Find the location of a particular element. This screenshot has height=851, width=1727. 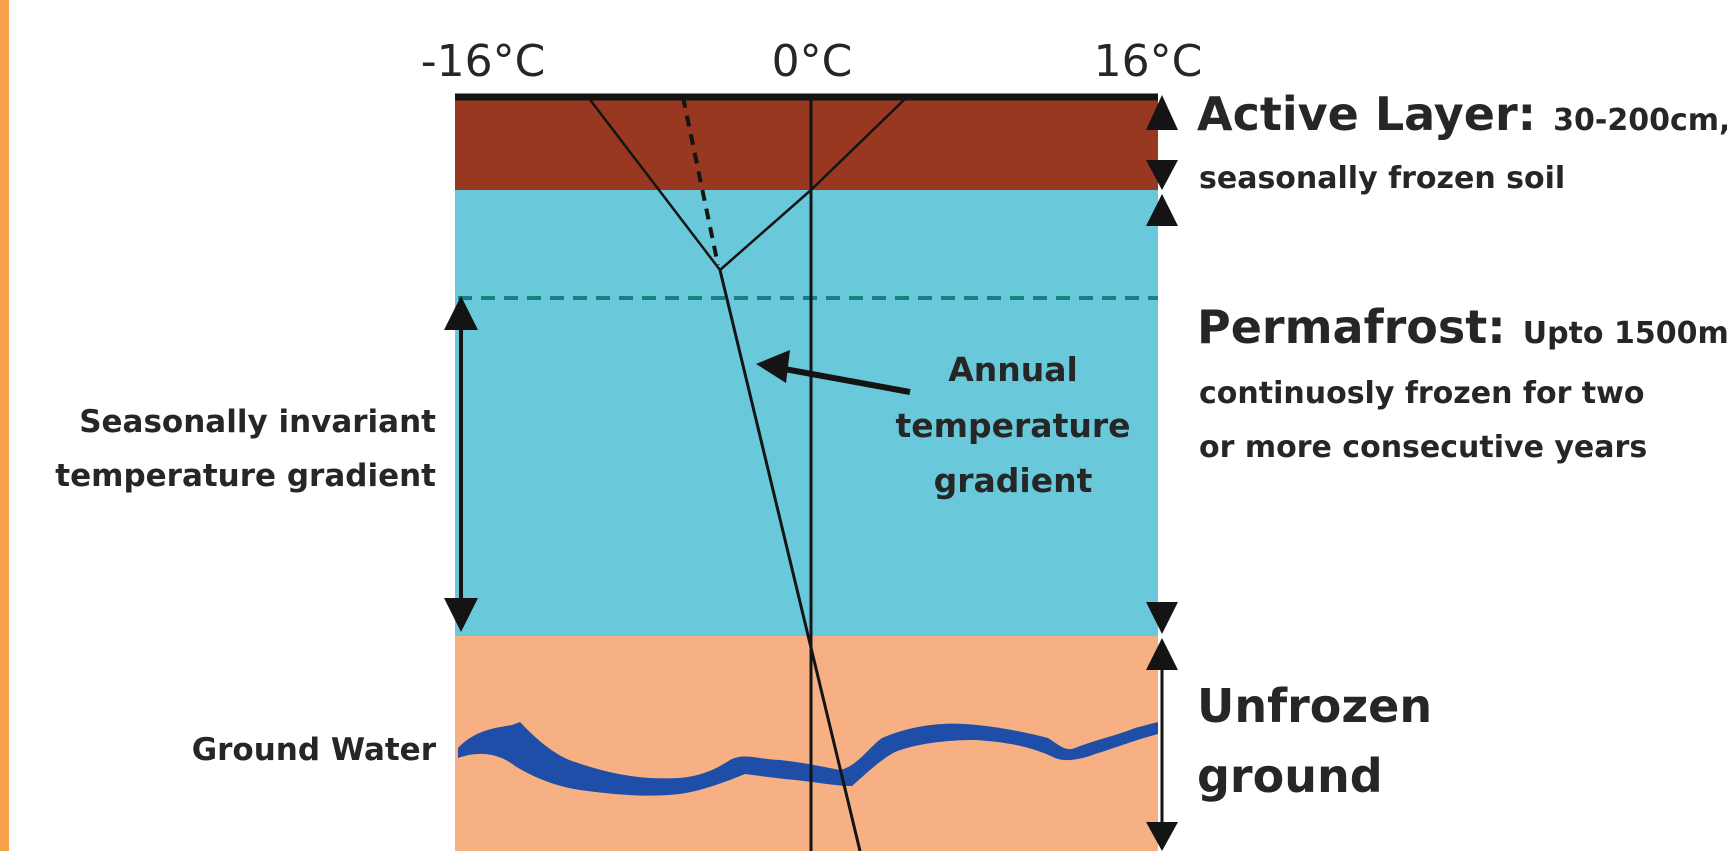

mean-temperature-dashed-line is located at coordinates (700, 181).